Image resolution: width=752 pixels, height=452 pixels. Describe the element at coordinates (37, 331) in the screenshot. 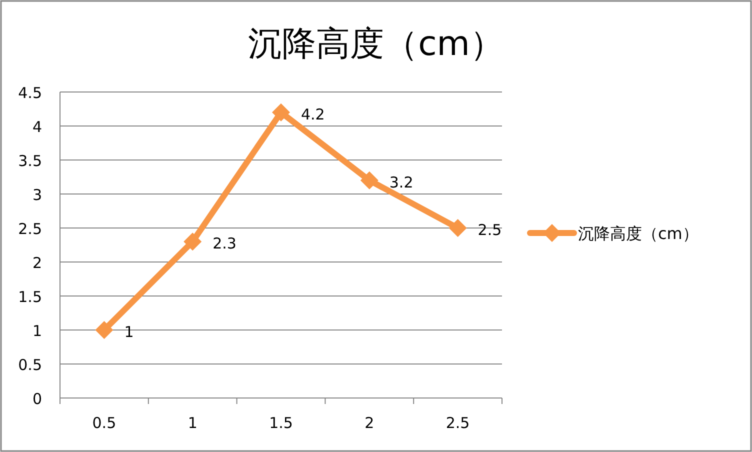

I see `y-tick-label: 1` at that location.